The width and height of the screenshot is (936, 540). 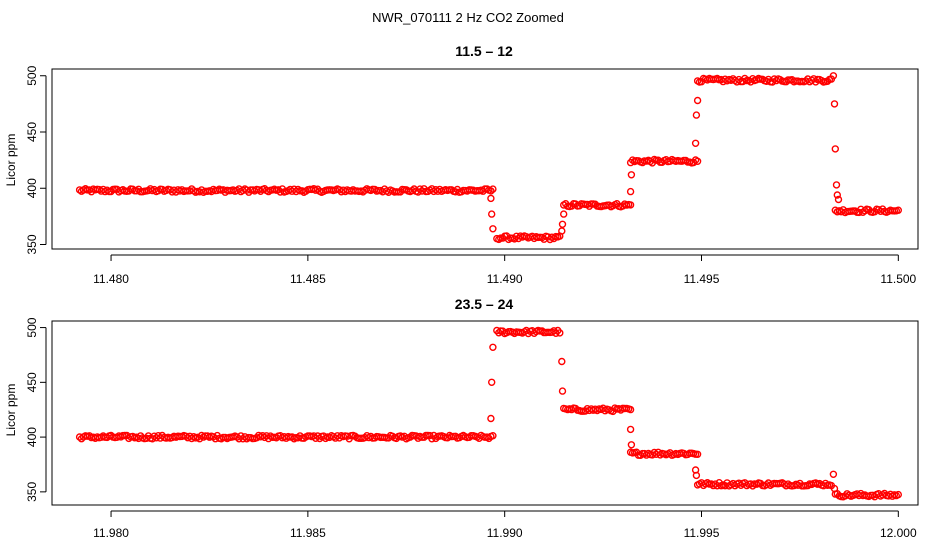 I want to click on x-tick-label: 11.995, so click(x=702, y=533).